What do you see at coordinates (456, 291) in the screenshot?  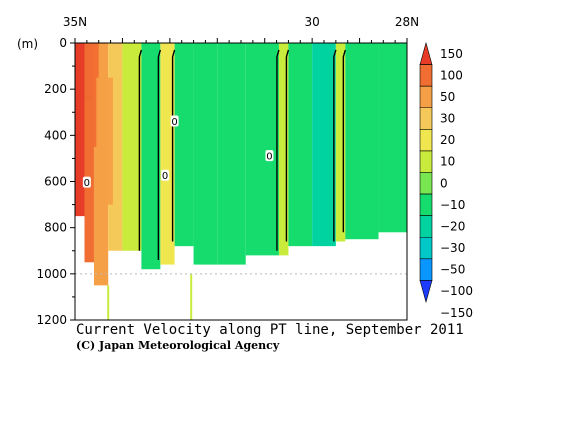 I see `colorbar-label-11: −100` at bounding box center [456, 291].